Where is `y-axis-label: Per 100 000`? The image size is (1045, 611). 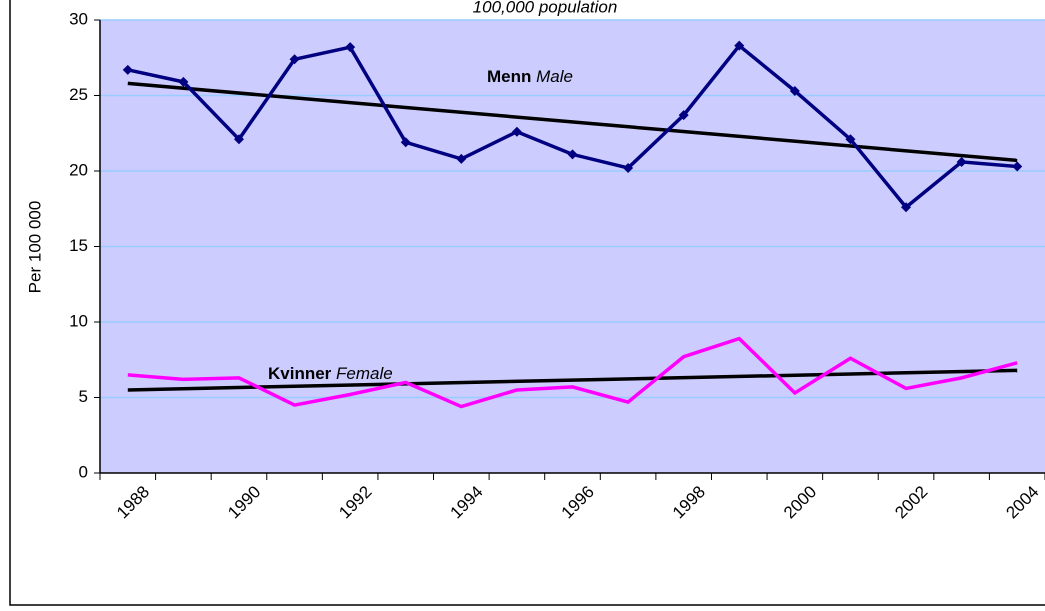
y-axis-label: Per 100 000 is located at coordinates (34, 247).